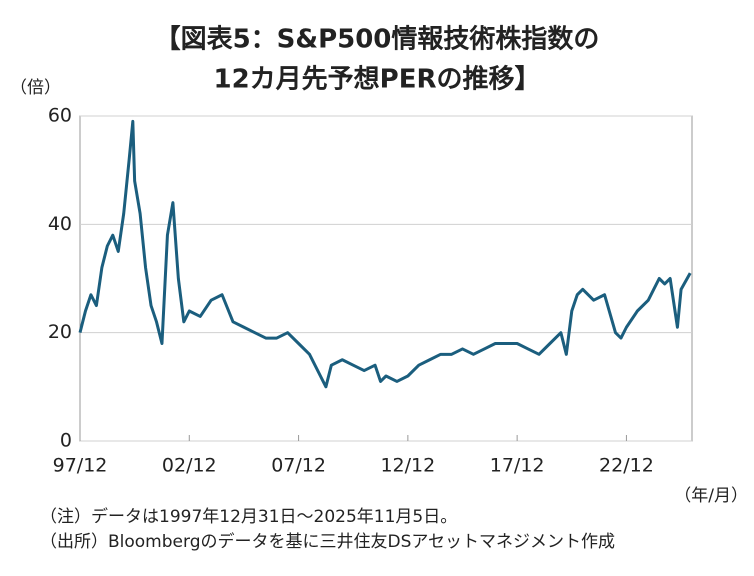  What do you see at coordinates (60, 332) in the screenshot?
I see `y-tick-label: 20` at bounding box center [60, 332].